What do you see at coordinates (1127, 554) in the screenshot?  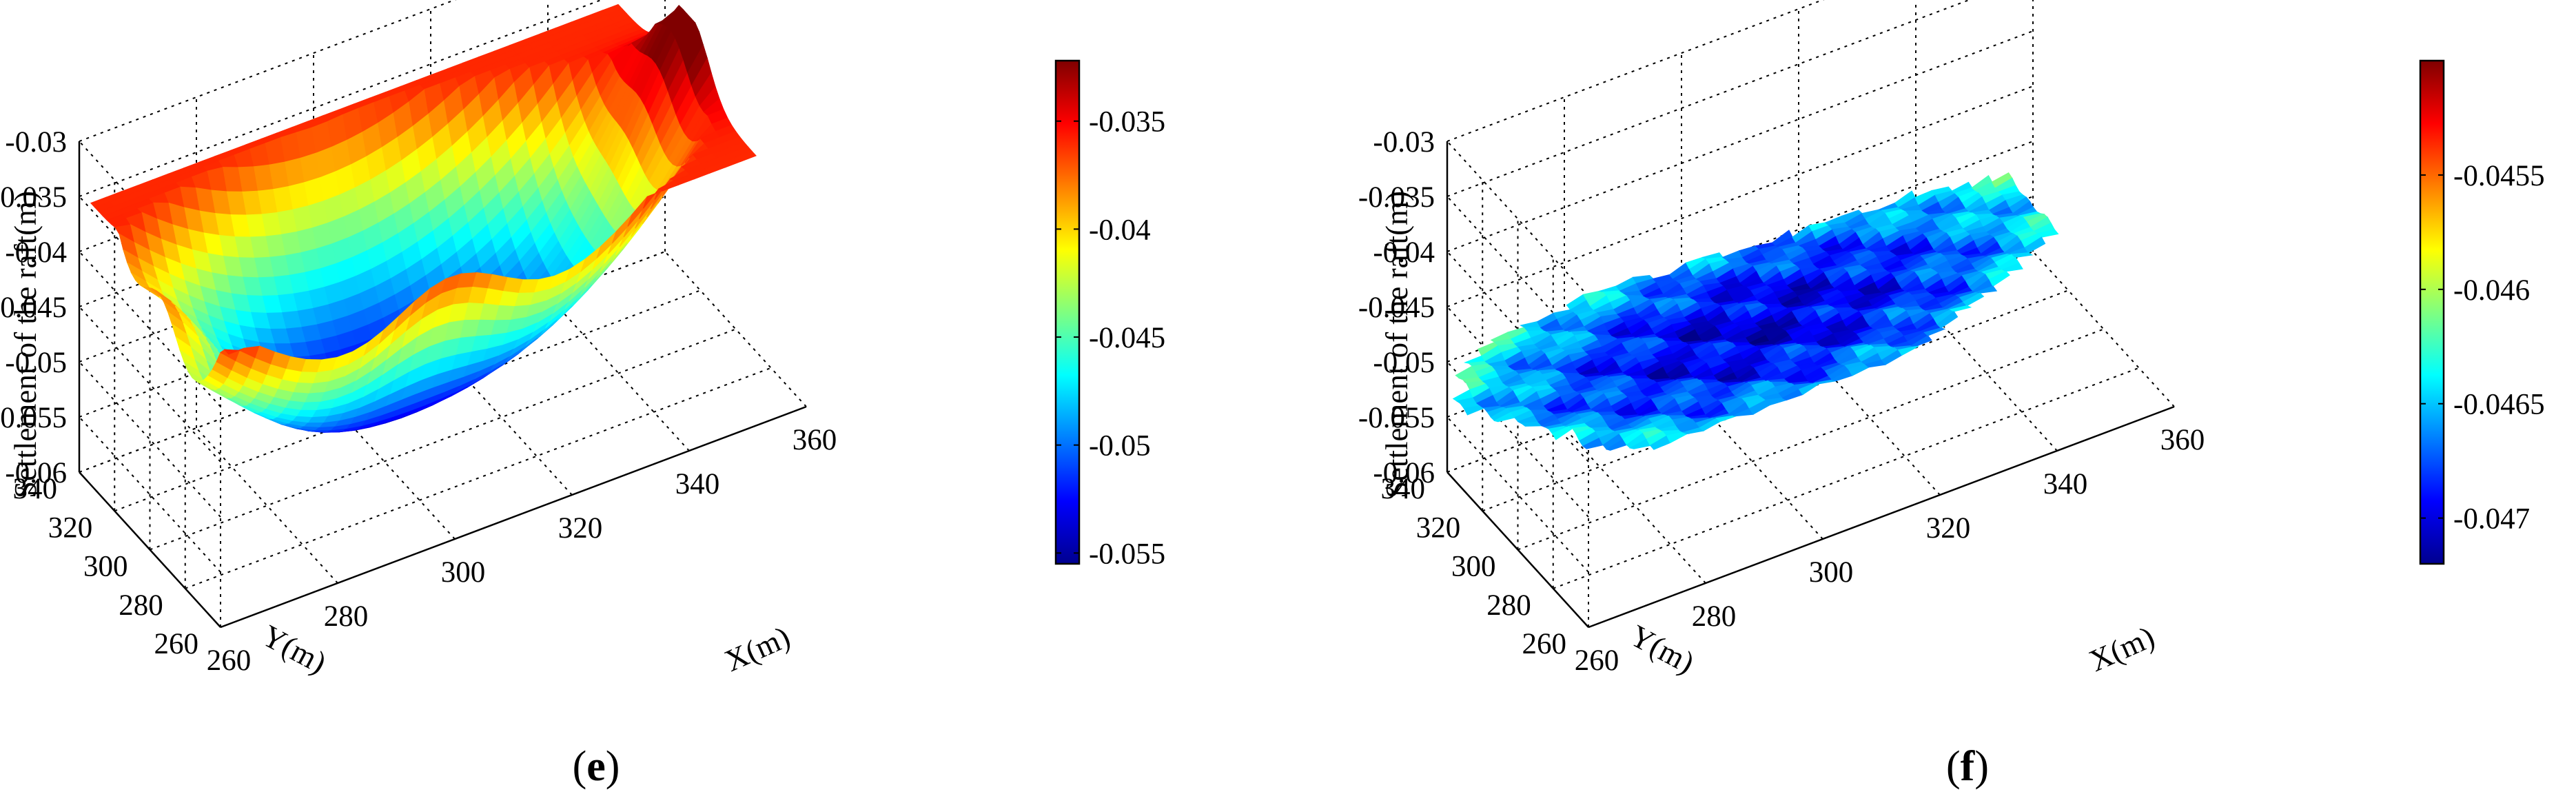 I see `colorbar-tick-label: -0.055` at bounding box center [1127, 554].